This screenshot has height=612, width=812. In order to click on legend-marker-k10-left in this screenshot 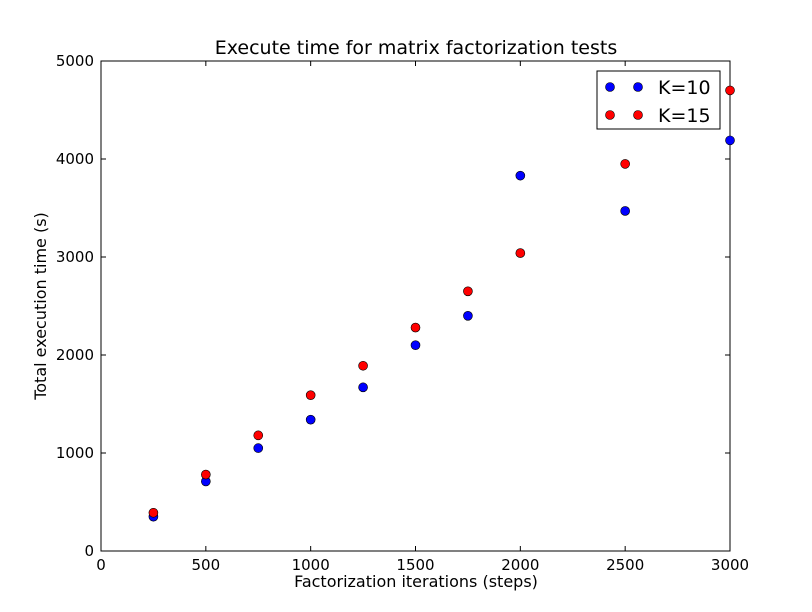, I will do `click(610, 87)`.